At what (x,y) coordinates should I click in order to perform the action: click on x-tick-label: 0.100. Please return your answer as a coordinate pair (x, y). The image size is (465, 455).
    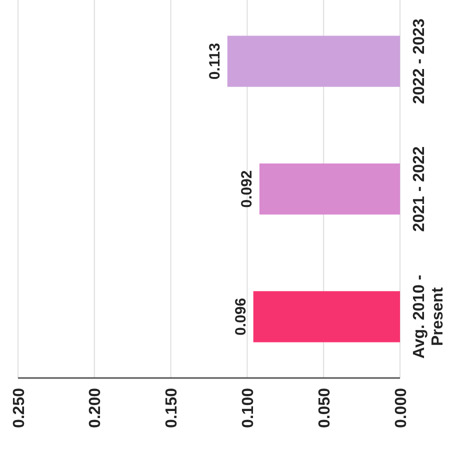
    Looking at the image, I should click on (248, 408).